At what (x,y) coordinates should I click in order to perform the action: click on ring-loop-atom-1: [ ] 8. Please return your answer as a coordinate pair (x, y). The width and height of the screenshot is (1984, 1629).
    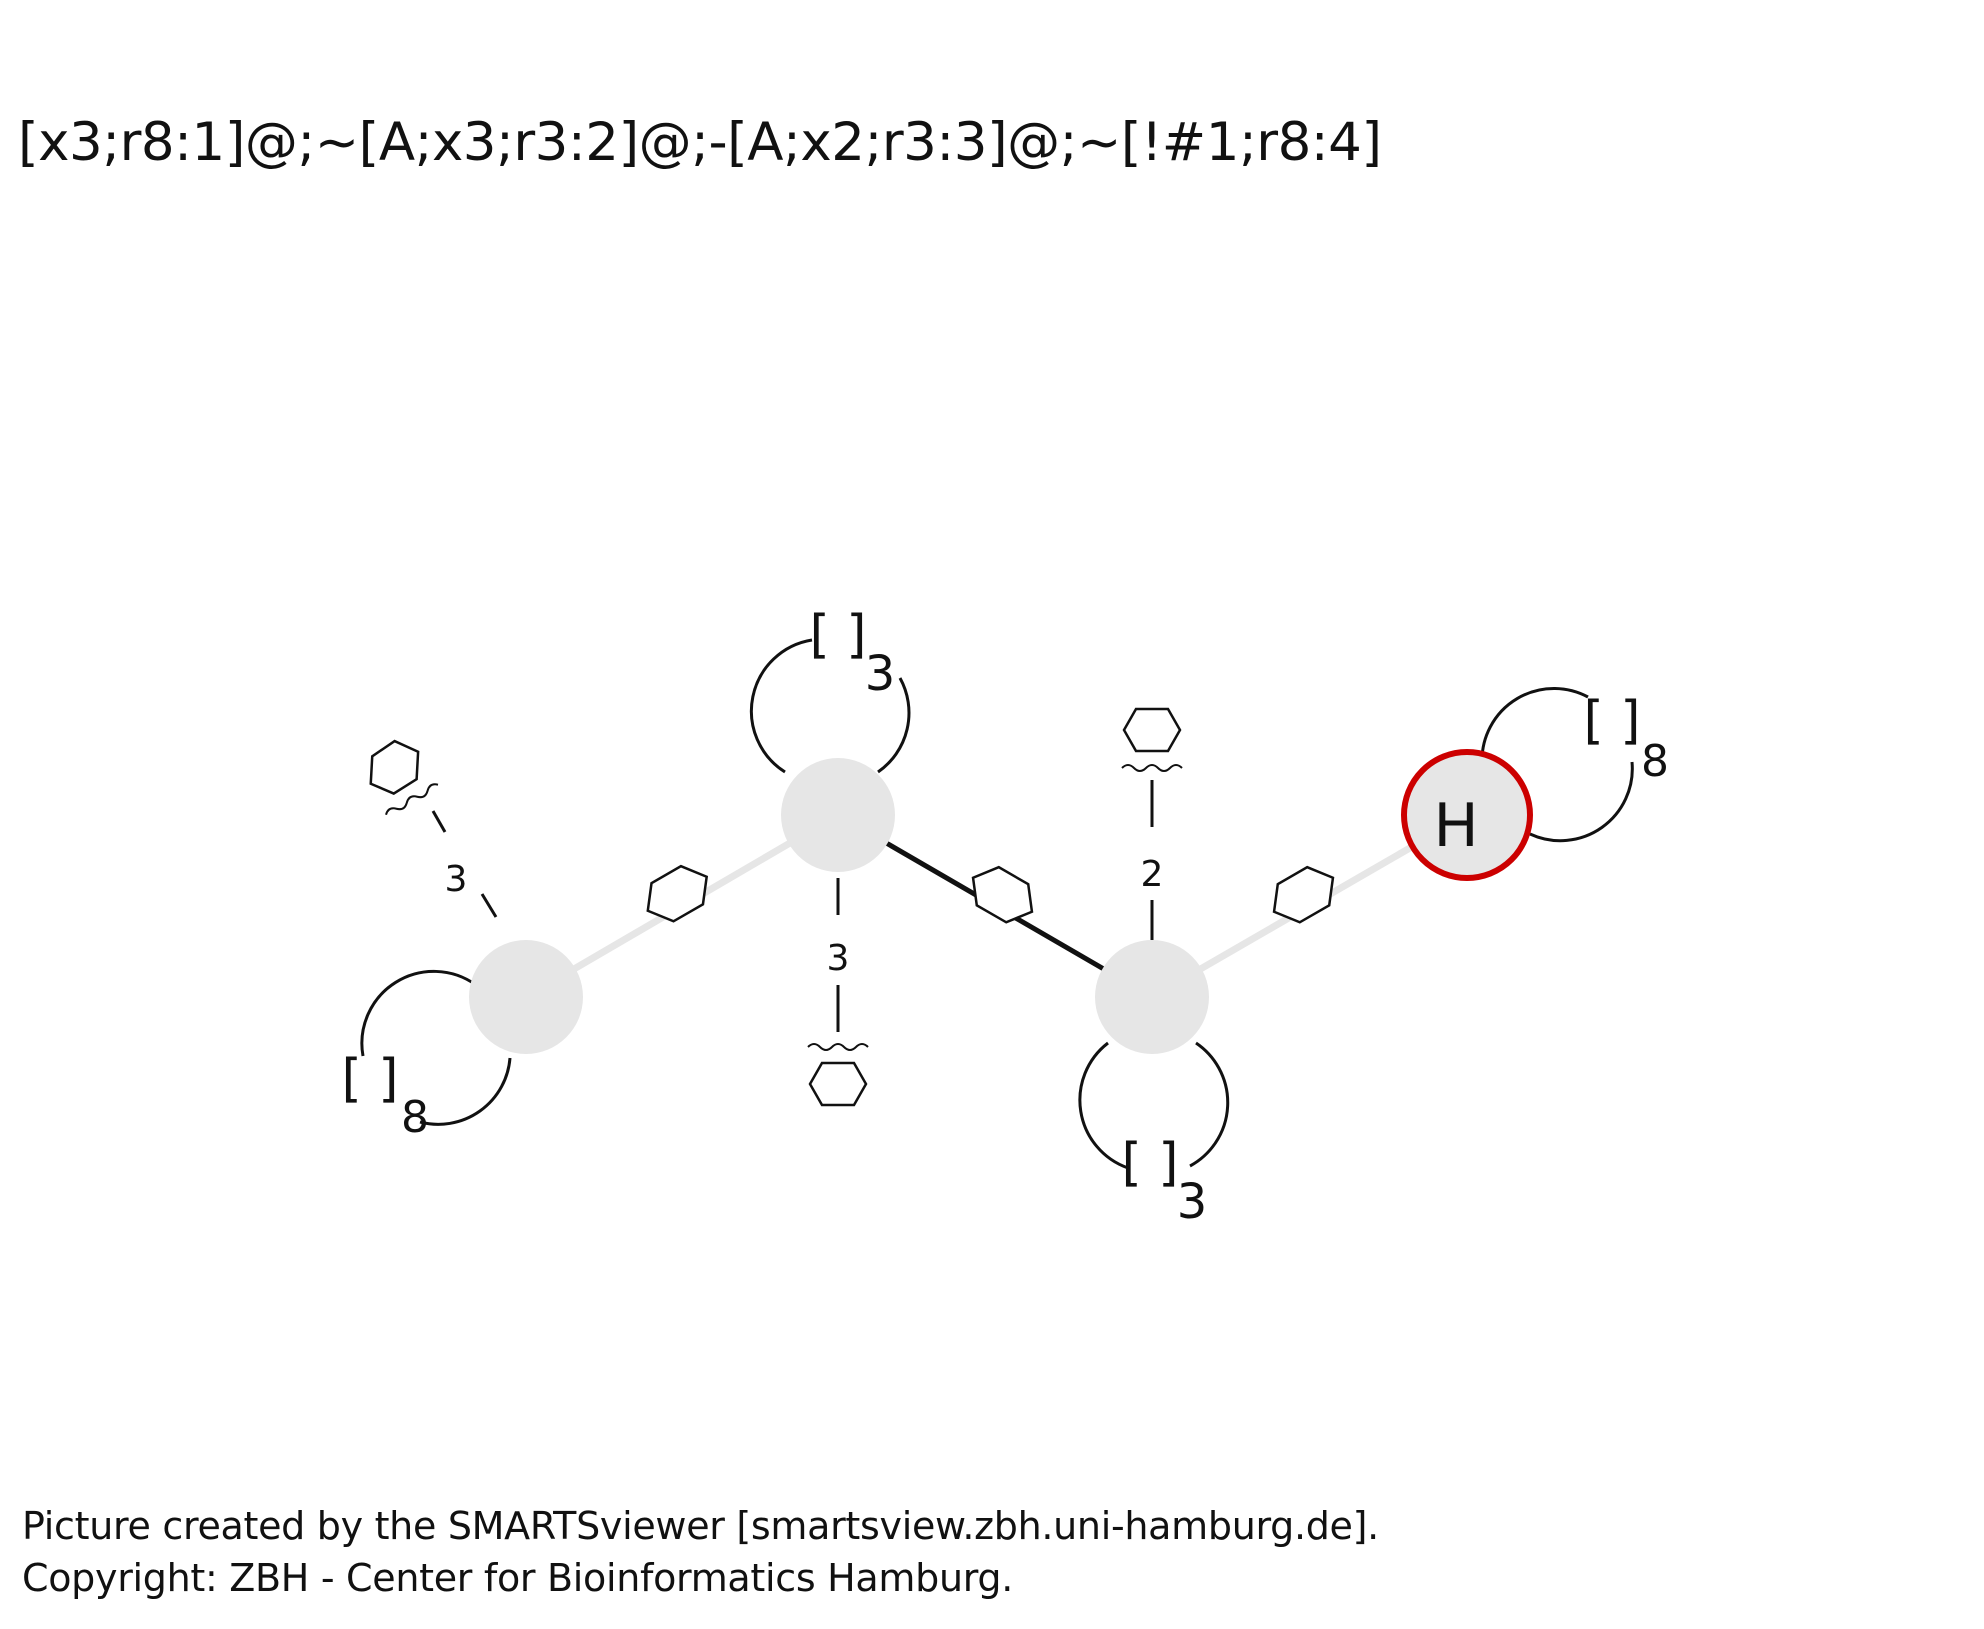
    Looking at the image, I should click on (426, 1056).